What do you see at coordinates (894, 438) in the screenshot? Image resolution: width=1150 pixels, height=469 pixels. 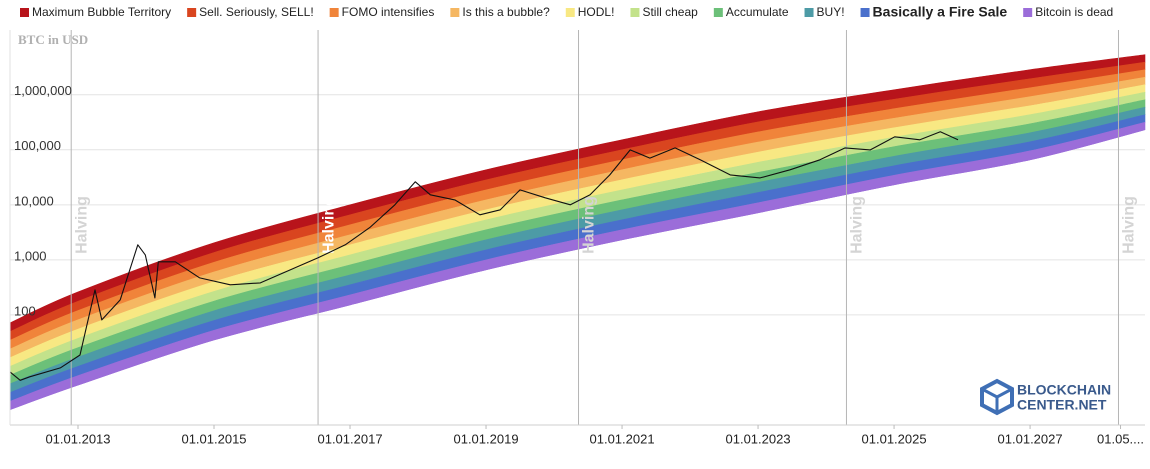 I see `x-tick-label: 01.01.2025` at bounding box center [894, 438].